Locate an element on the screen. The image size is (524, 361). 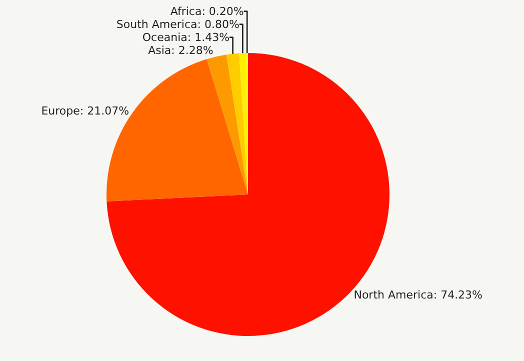
slice-label: Asia: 2.28% is located at coordinates (181, 50).